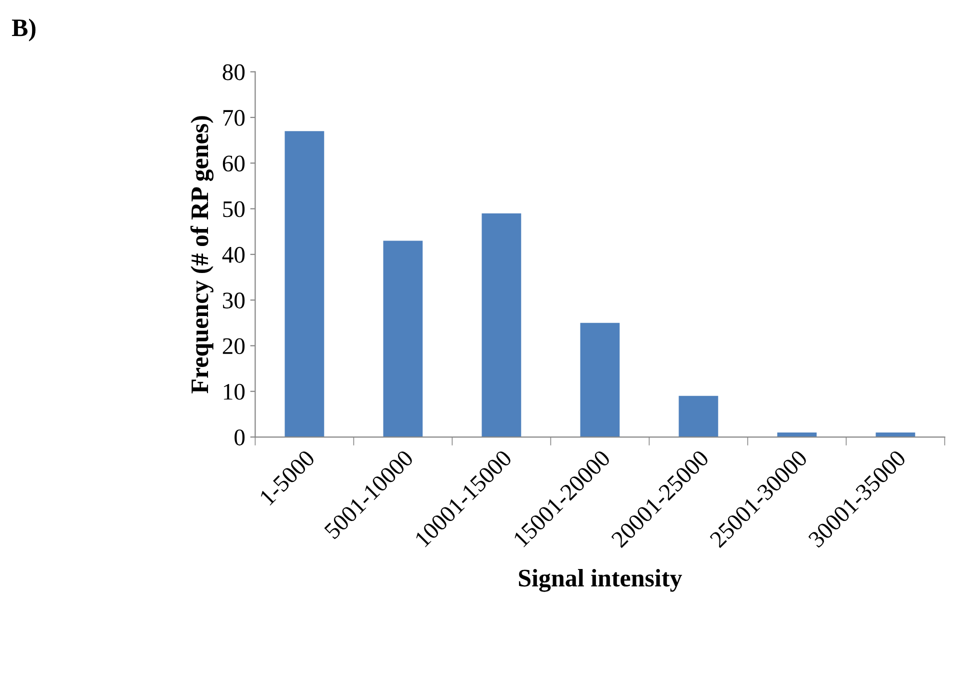  What do you see at coordinates (600, 580) in the screenshot?
I see `x-axis-title: Signal intensity` at bounding box center [600, 580].